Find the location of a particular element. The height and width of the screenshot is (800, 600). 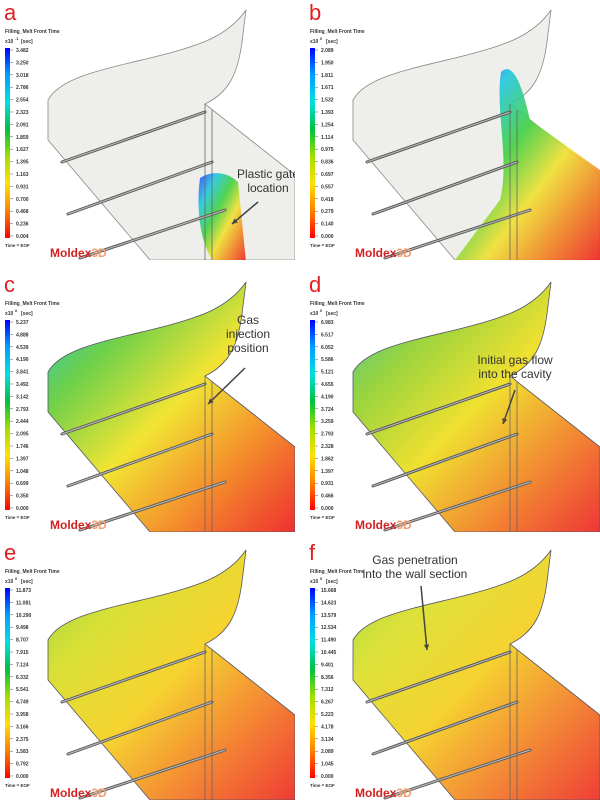

legend-tick-label: 4.178 is located at coordinates (327, 727).